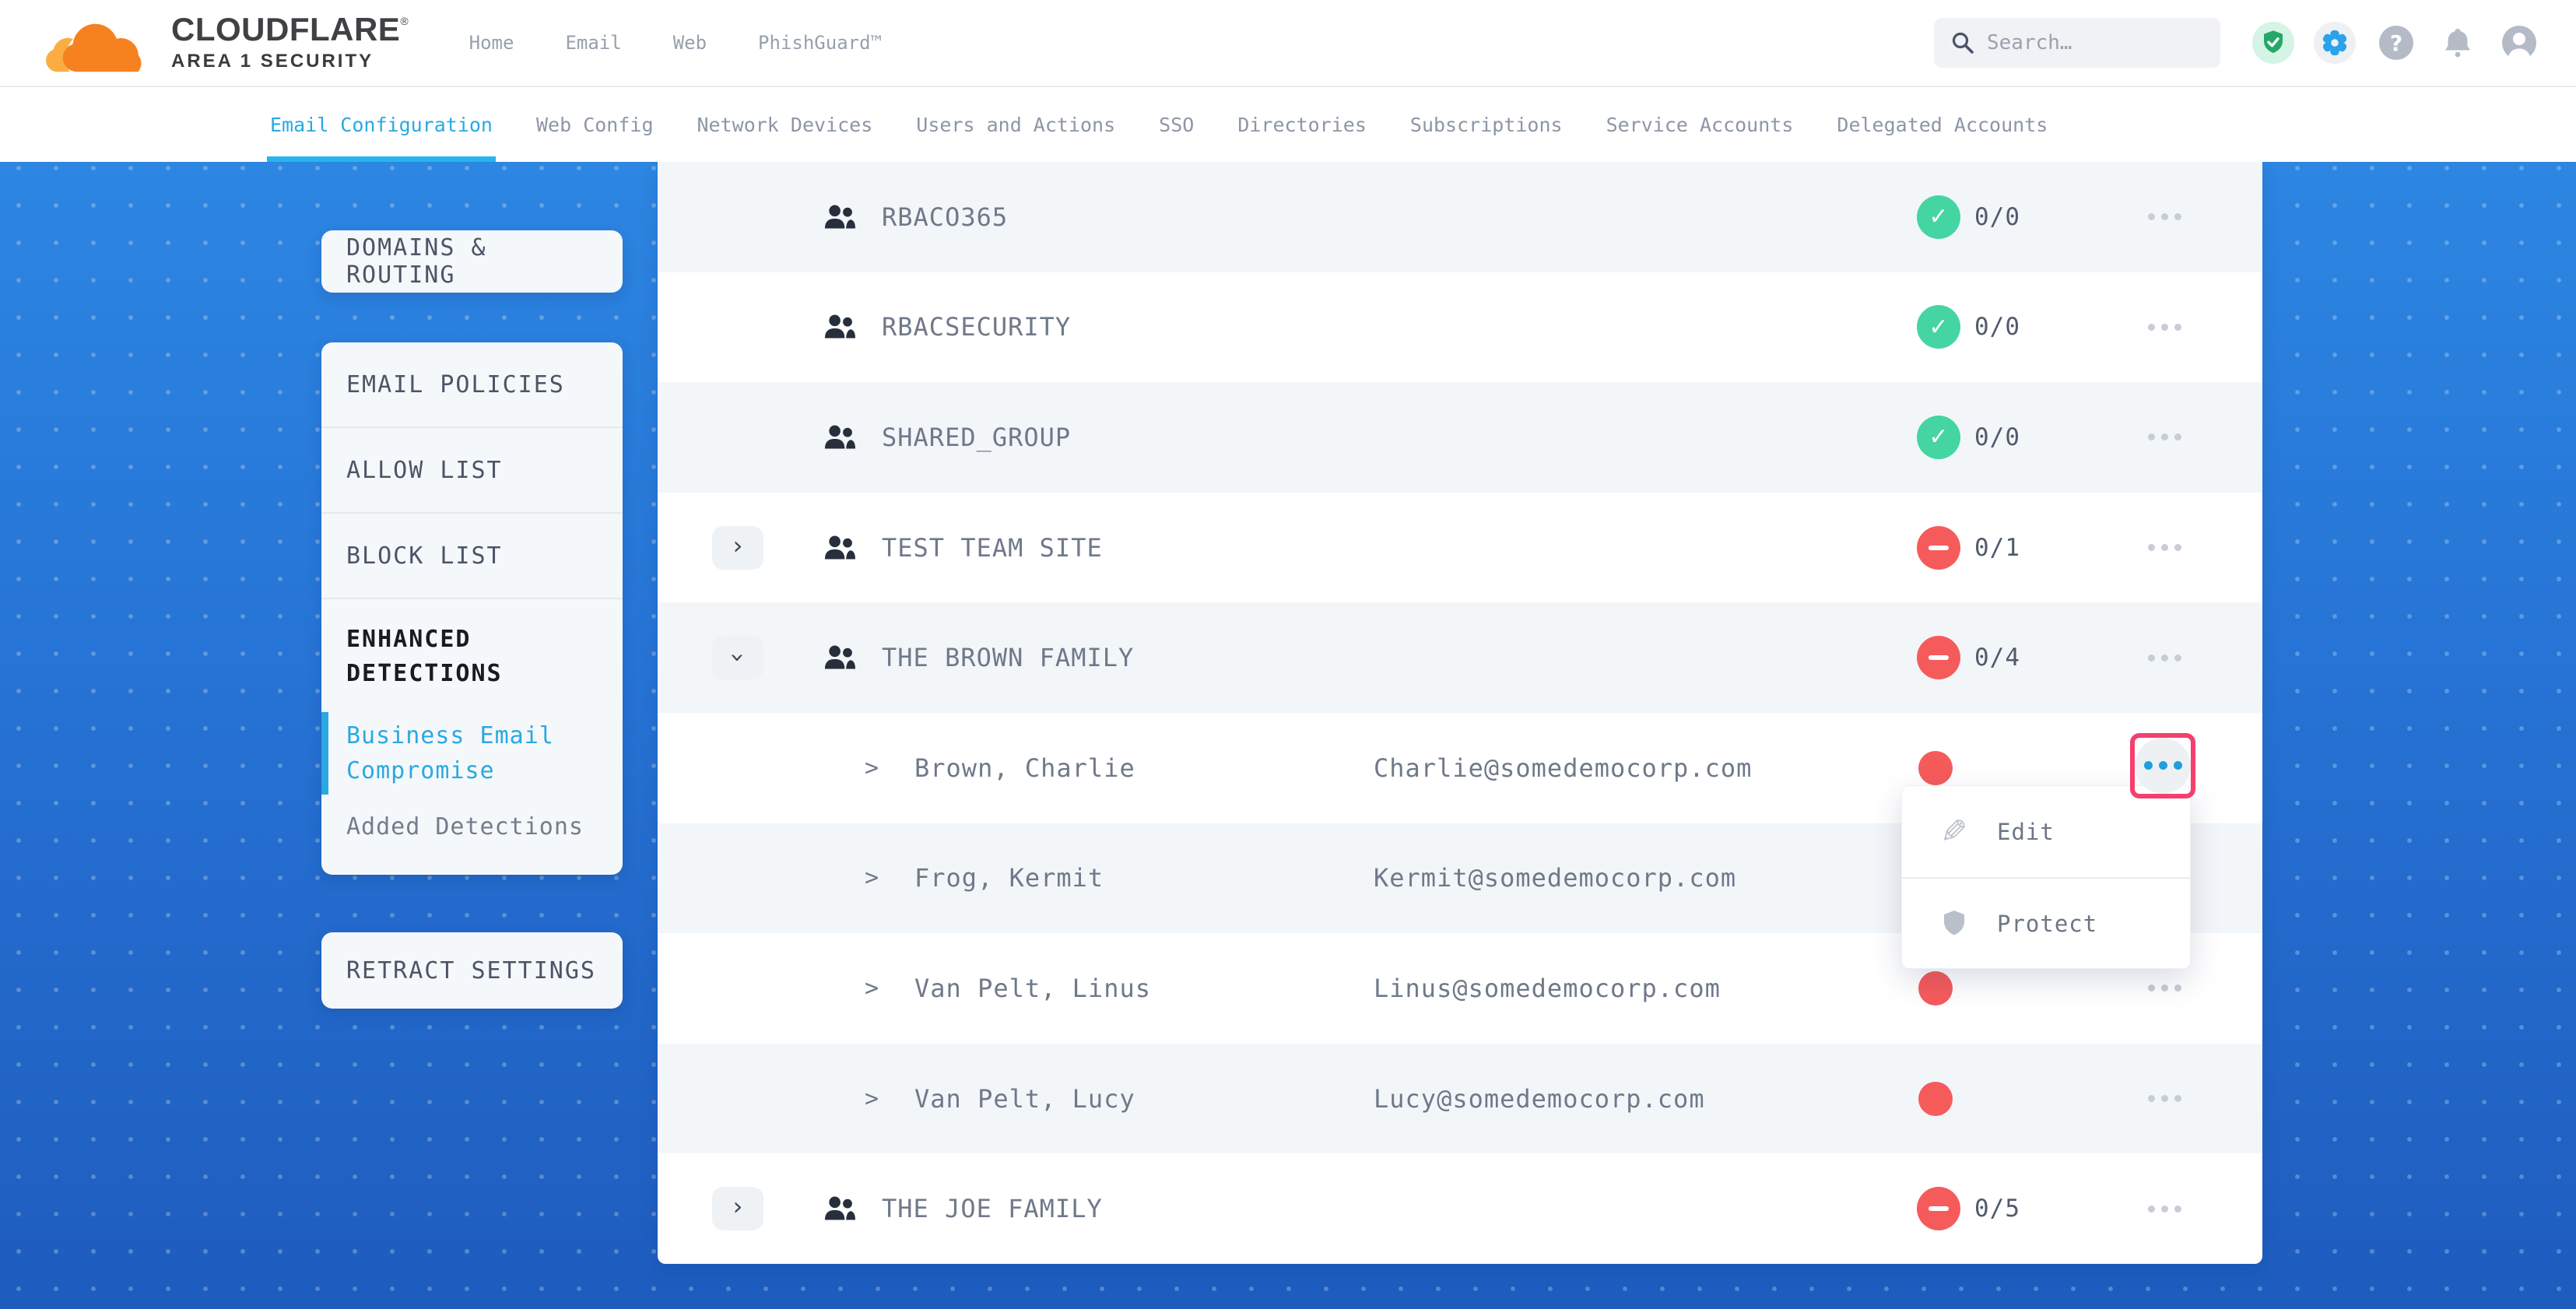  Describe the element at coordinates (492, 43) in the screenshot. I see `nav-item-home: Home` at that location.